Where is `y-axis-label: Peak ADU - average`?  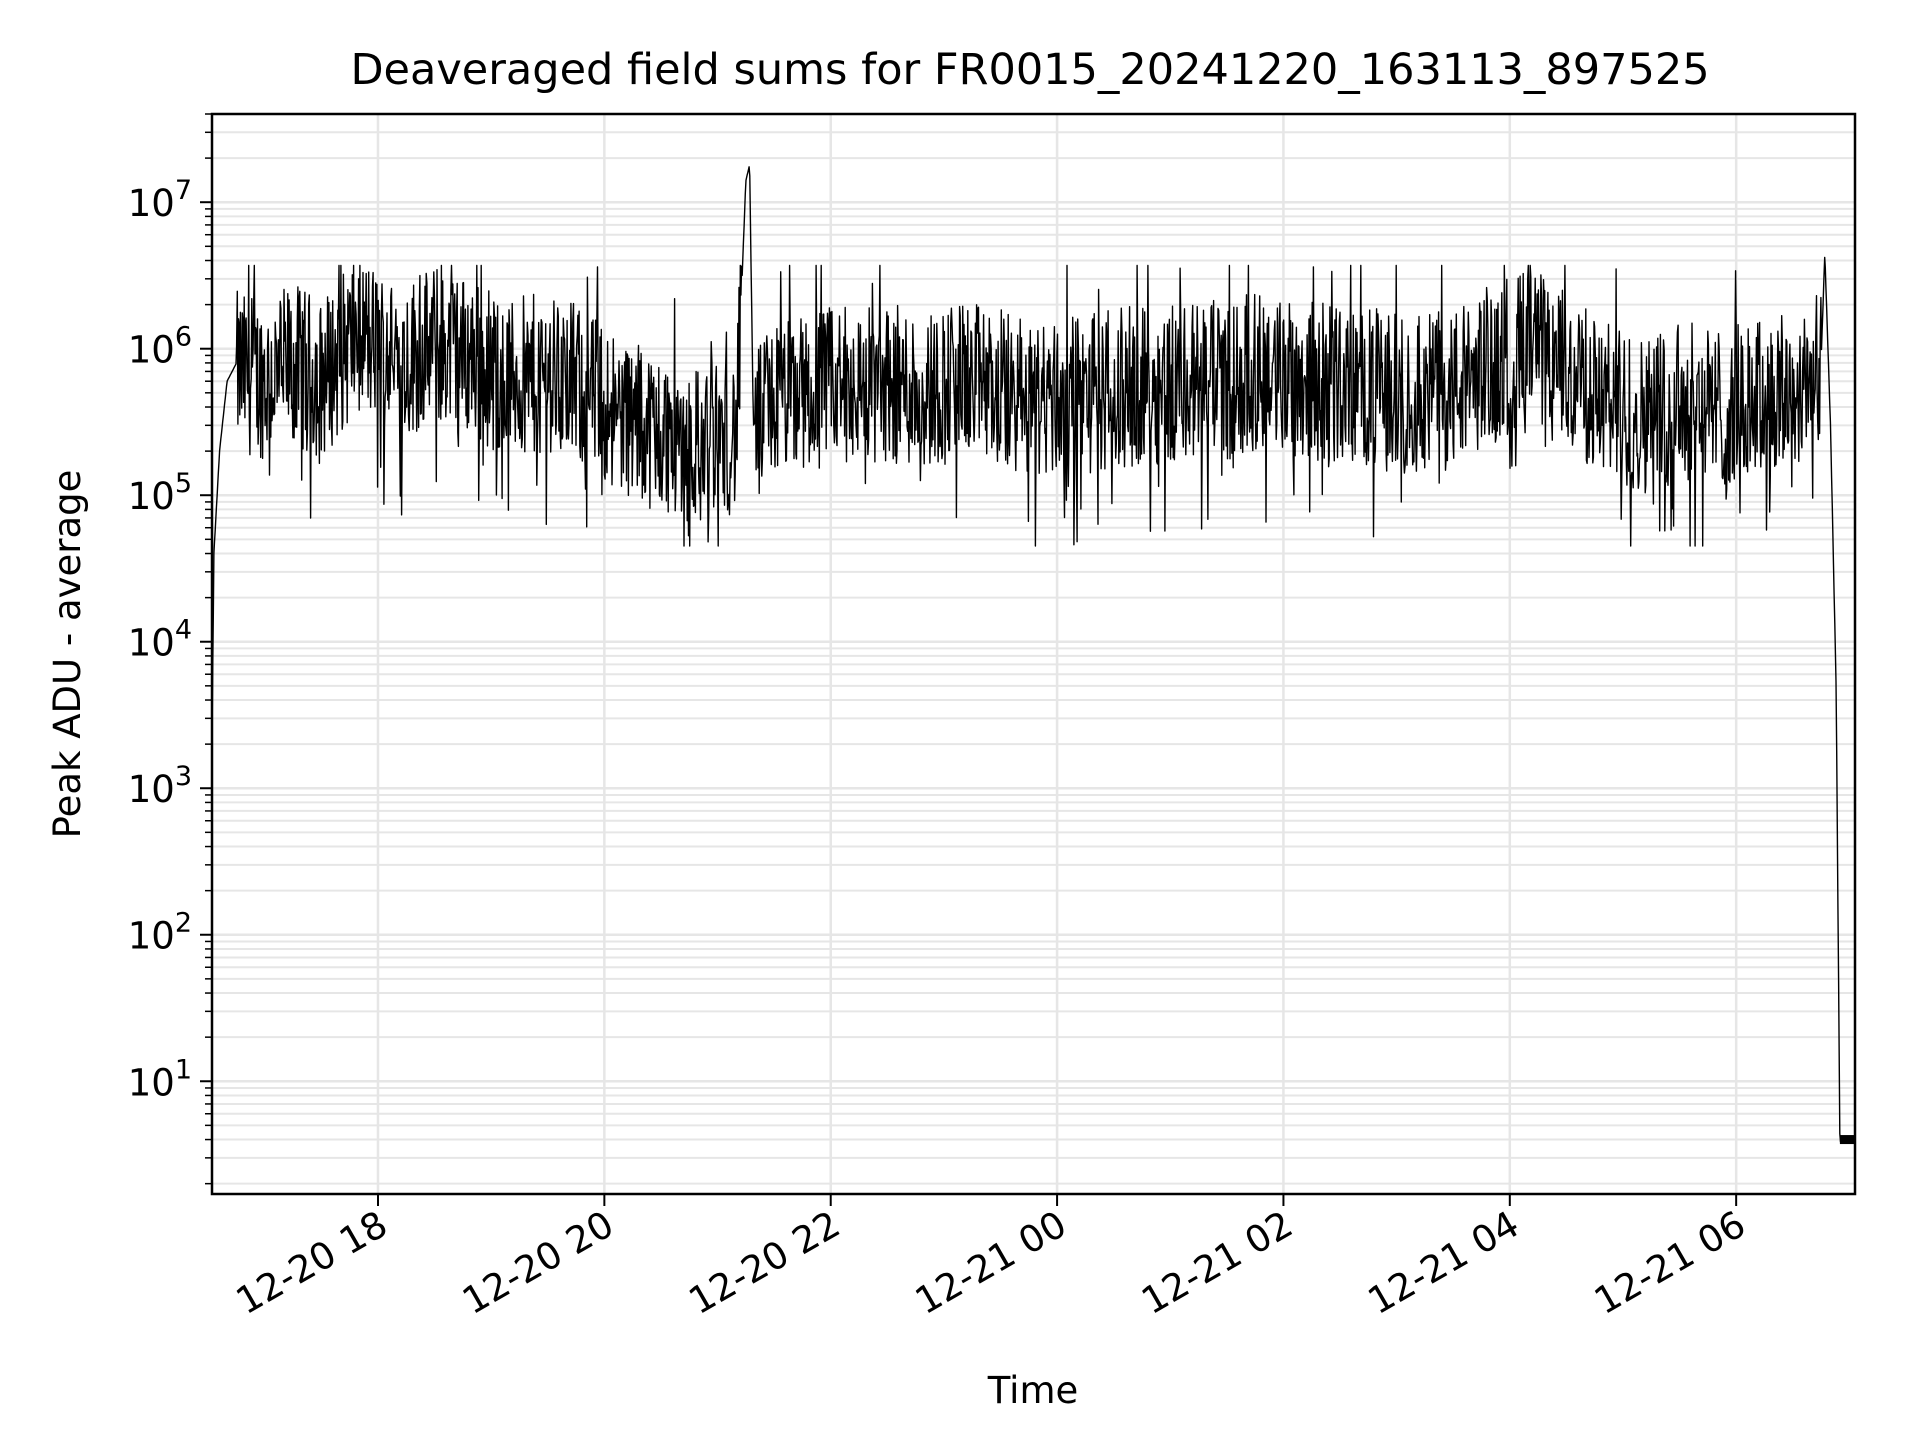 y-axis-label: Peak ADU - average is located at coordinates (67, 654).